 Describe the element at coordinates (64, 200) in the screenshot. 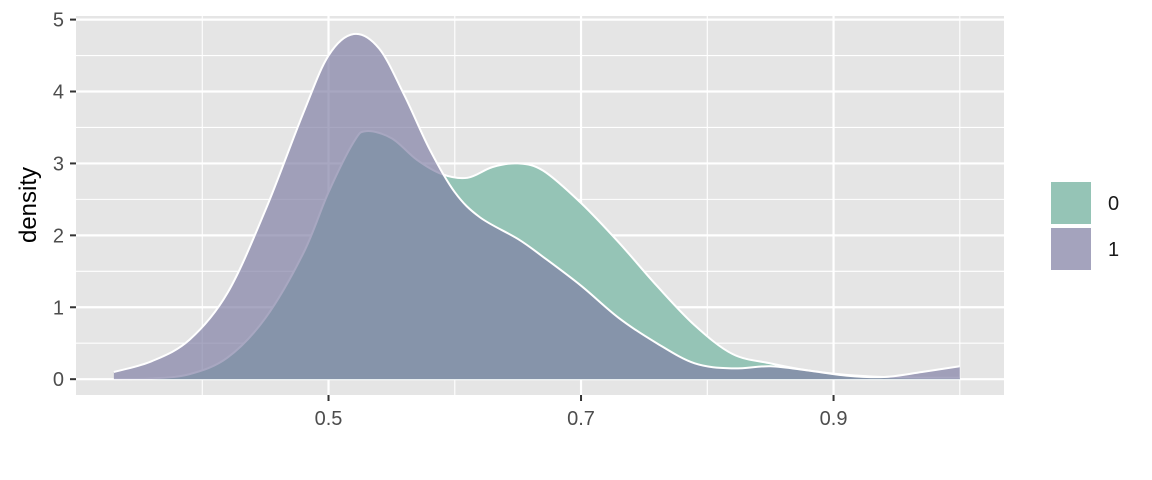

I see `y-axis: 0 1 2 3 4 5` at that location.